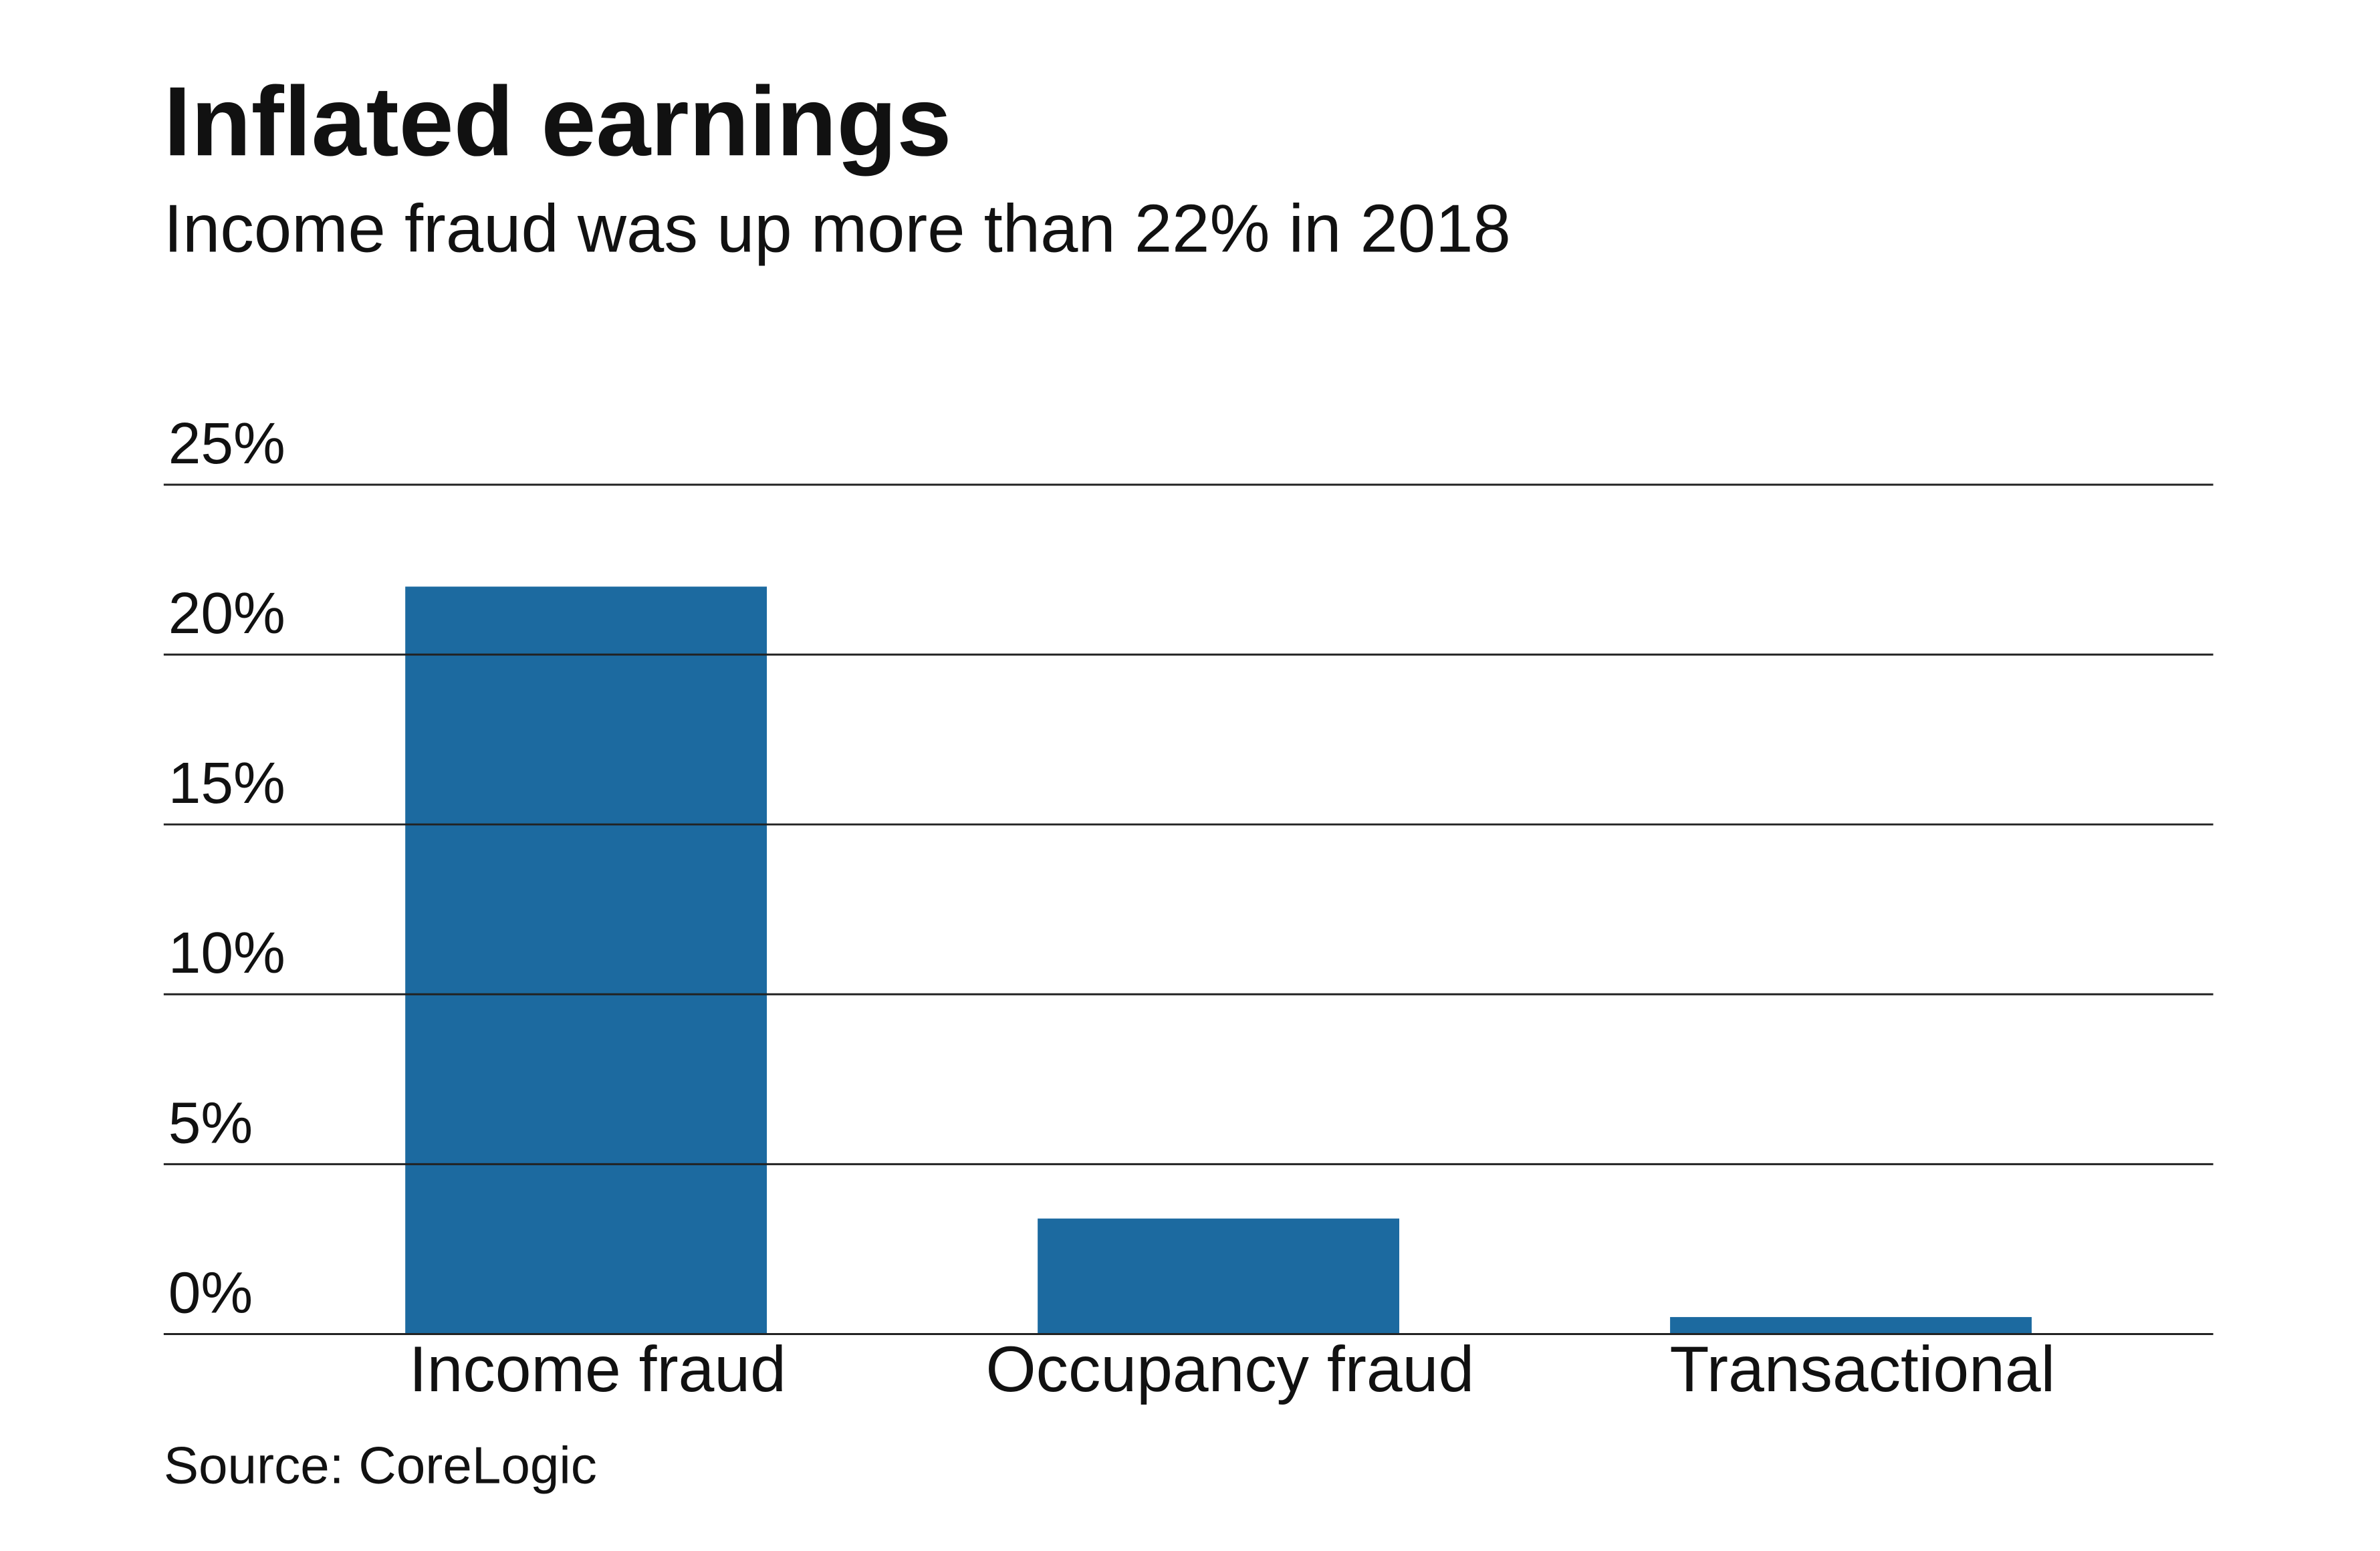 The image size is (2380, 1551). What do you see at coordinates (558, 121) in the screenshot?
I see `chart-title: Inflated earnings` at bounding box center [558, 121].